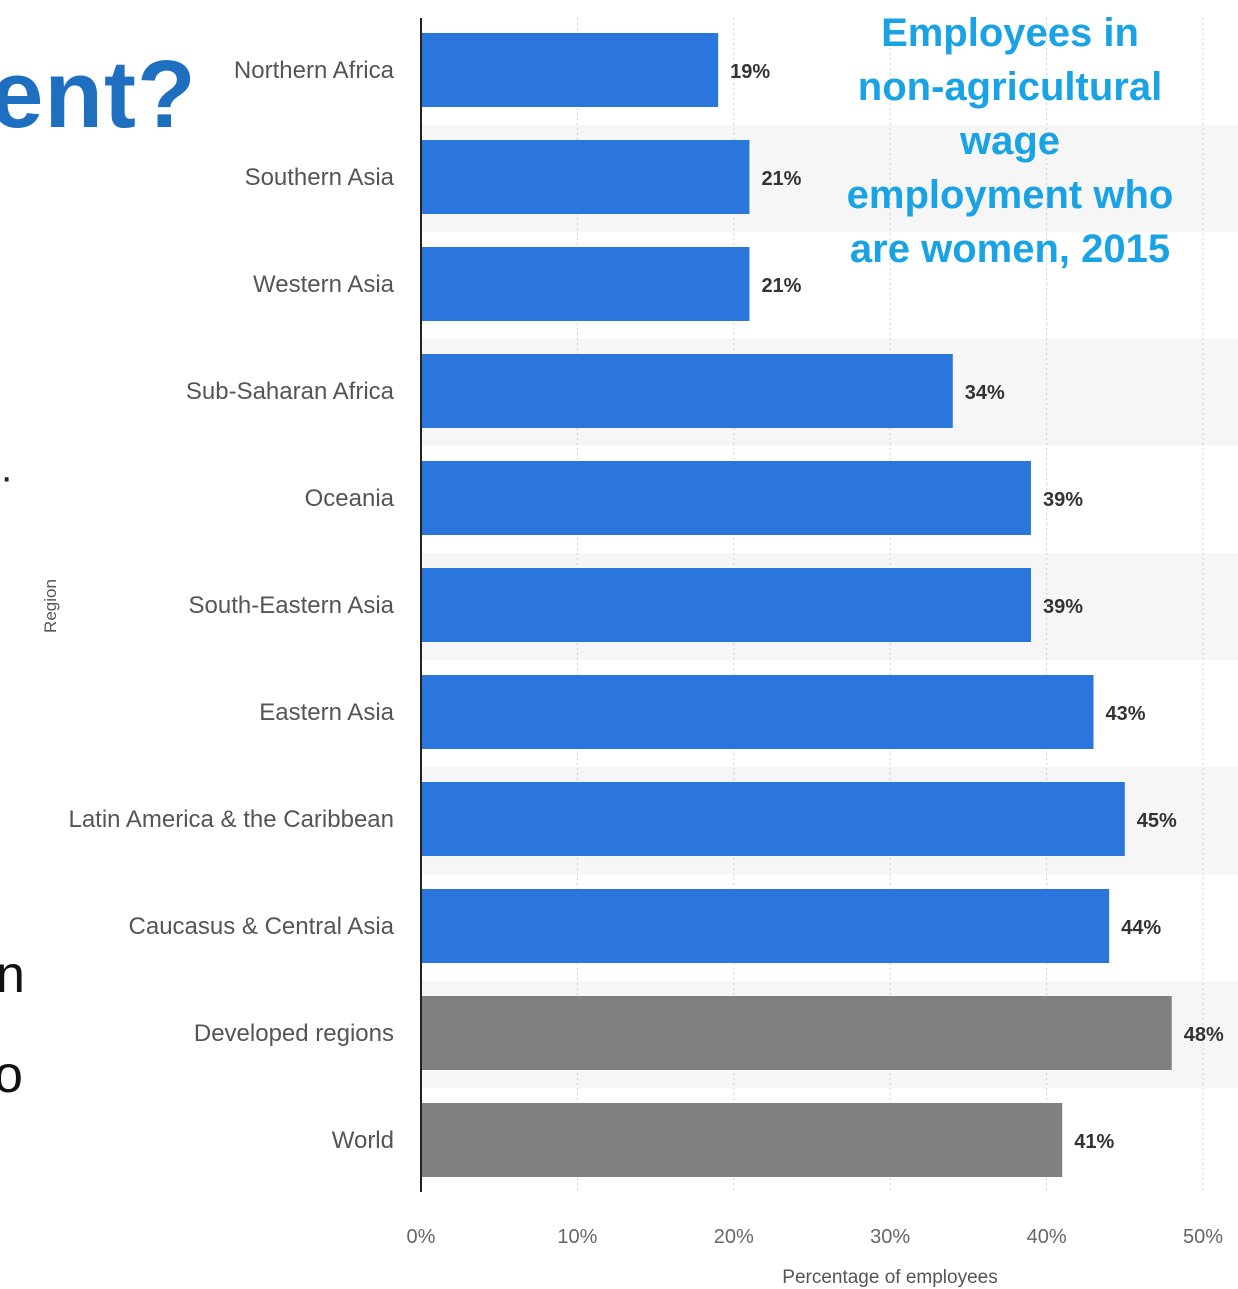  Describe the element at coordinates (890, 1237) in the screenshot. I see `x-tick-label: 30%` at that location.